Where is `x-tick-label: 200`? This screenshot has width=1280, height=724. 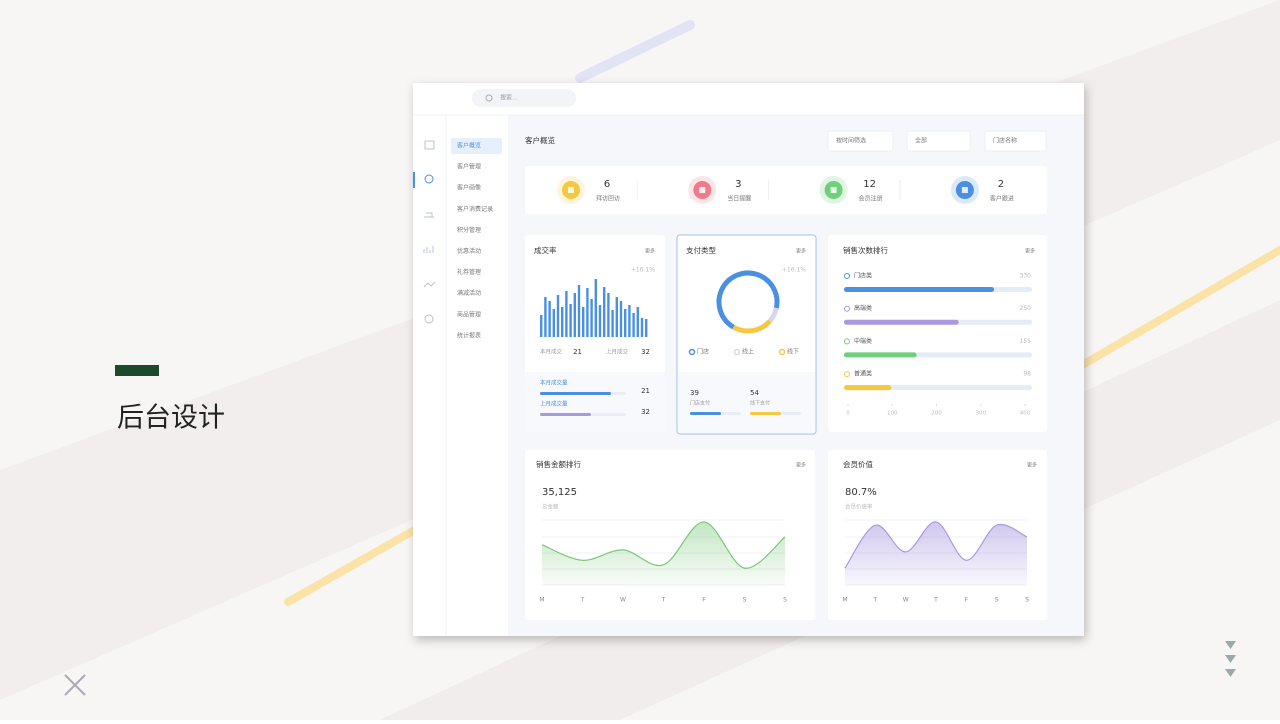
x-tick-label: 200 is located at coordinates (936, 414).